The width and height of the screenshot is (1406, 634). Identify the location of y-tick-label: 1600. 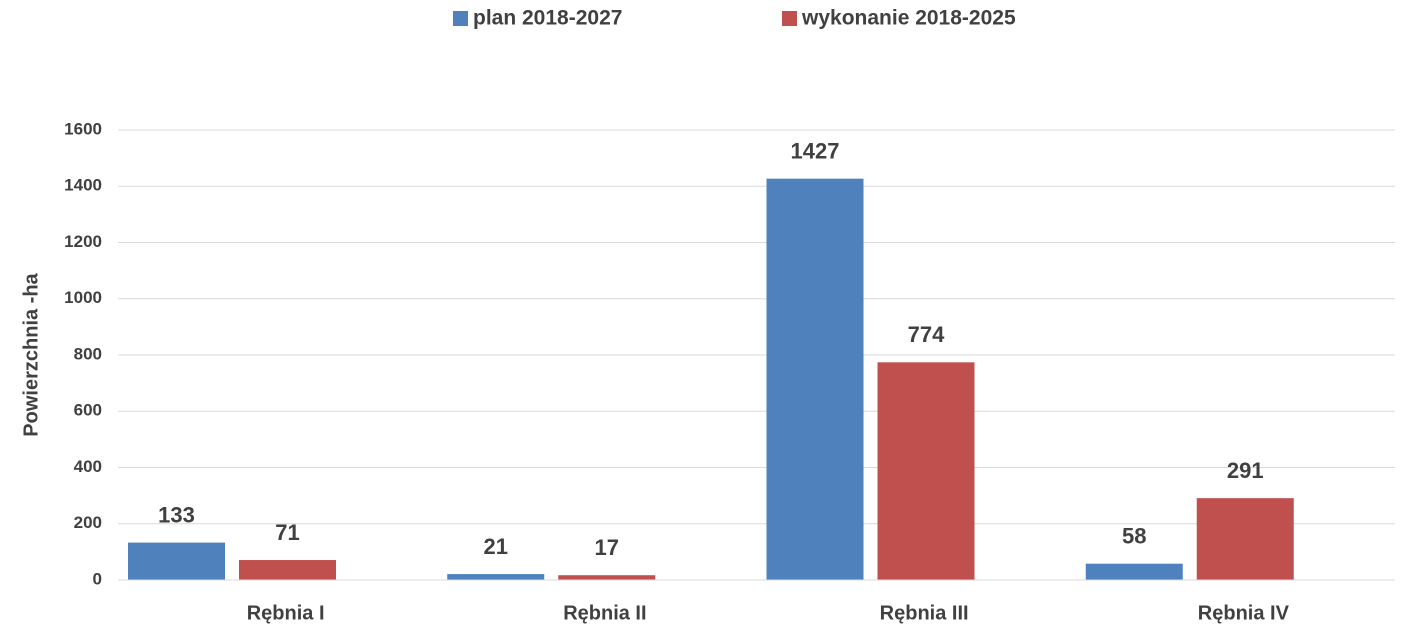
(83, 128).